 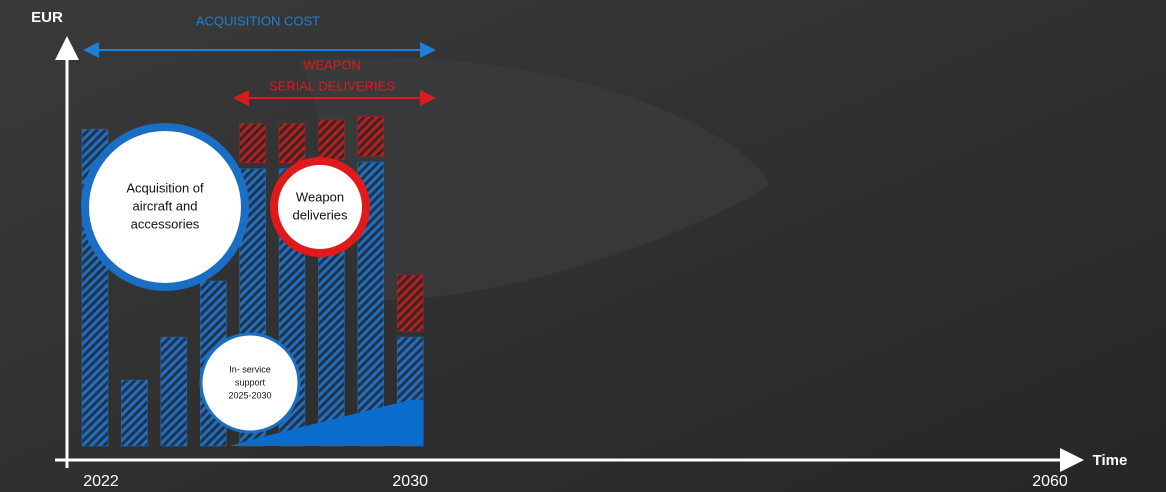 I want to click on callout-text: Acquisition of, so click(x=165, y=187).